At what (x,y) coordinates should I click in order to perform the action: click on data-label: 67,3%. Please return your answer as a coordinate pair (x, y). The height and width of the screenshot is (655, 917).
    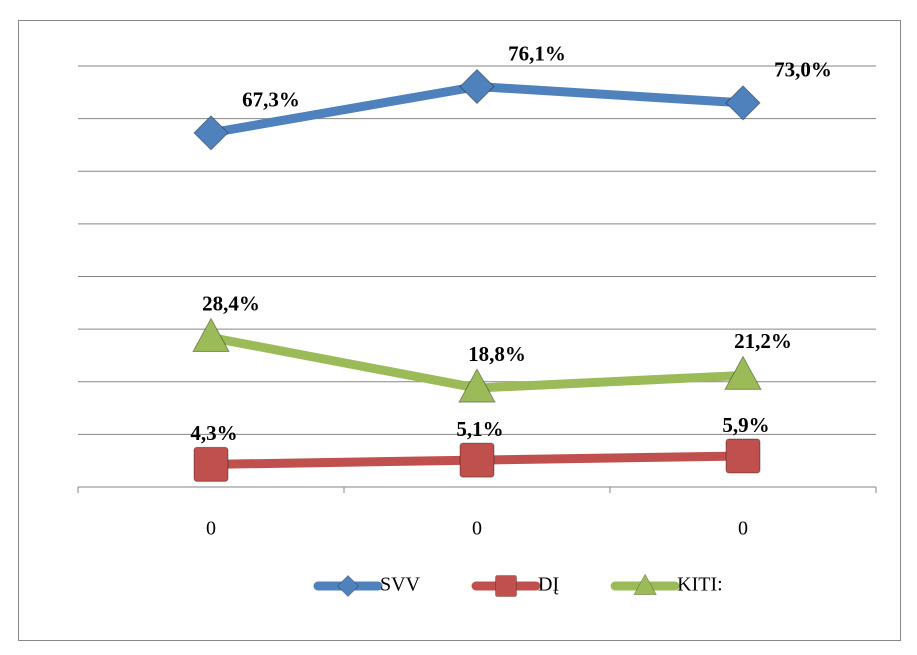
    Looking at the image, I should click on (271, 100).